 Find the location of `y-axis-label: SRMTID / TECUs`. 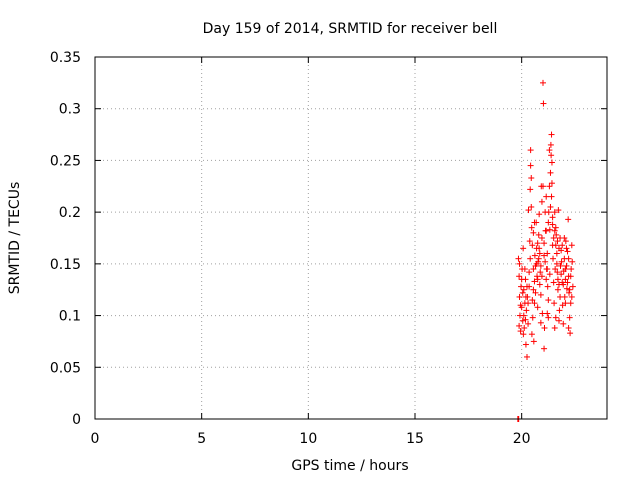

y-axis-label: SRMTID / TECUs is located at coordinates (15, 238).